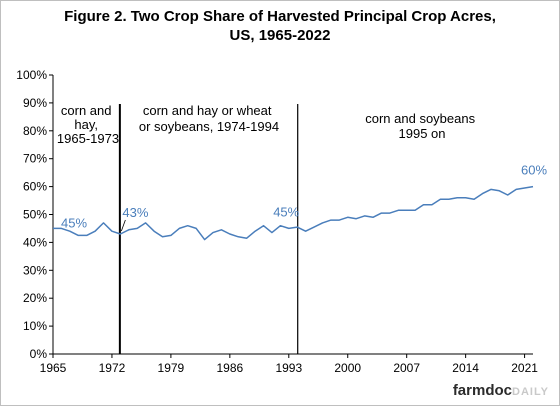 The height and width of the screenshot is (406, 560). What do you see at coordinates (524, 368) in the screenshot?
I see `x-tick-label: 2021` at bounding box center [524, 368].